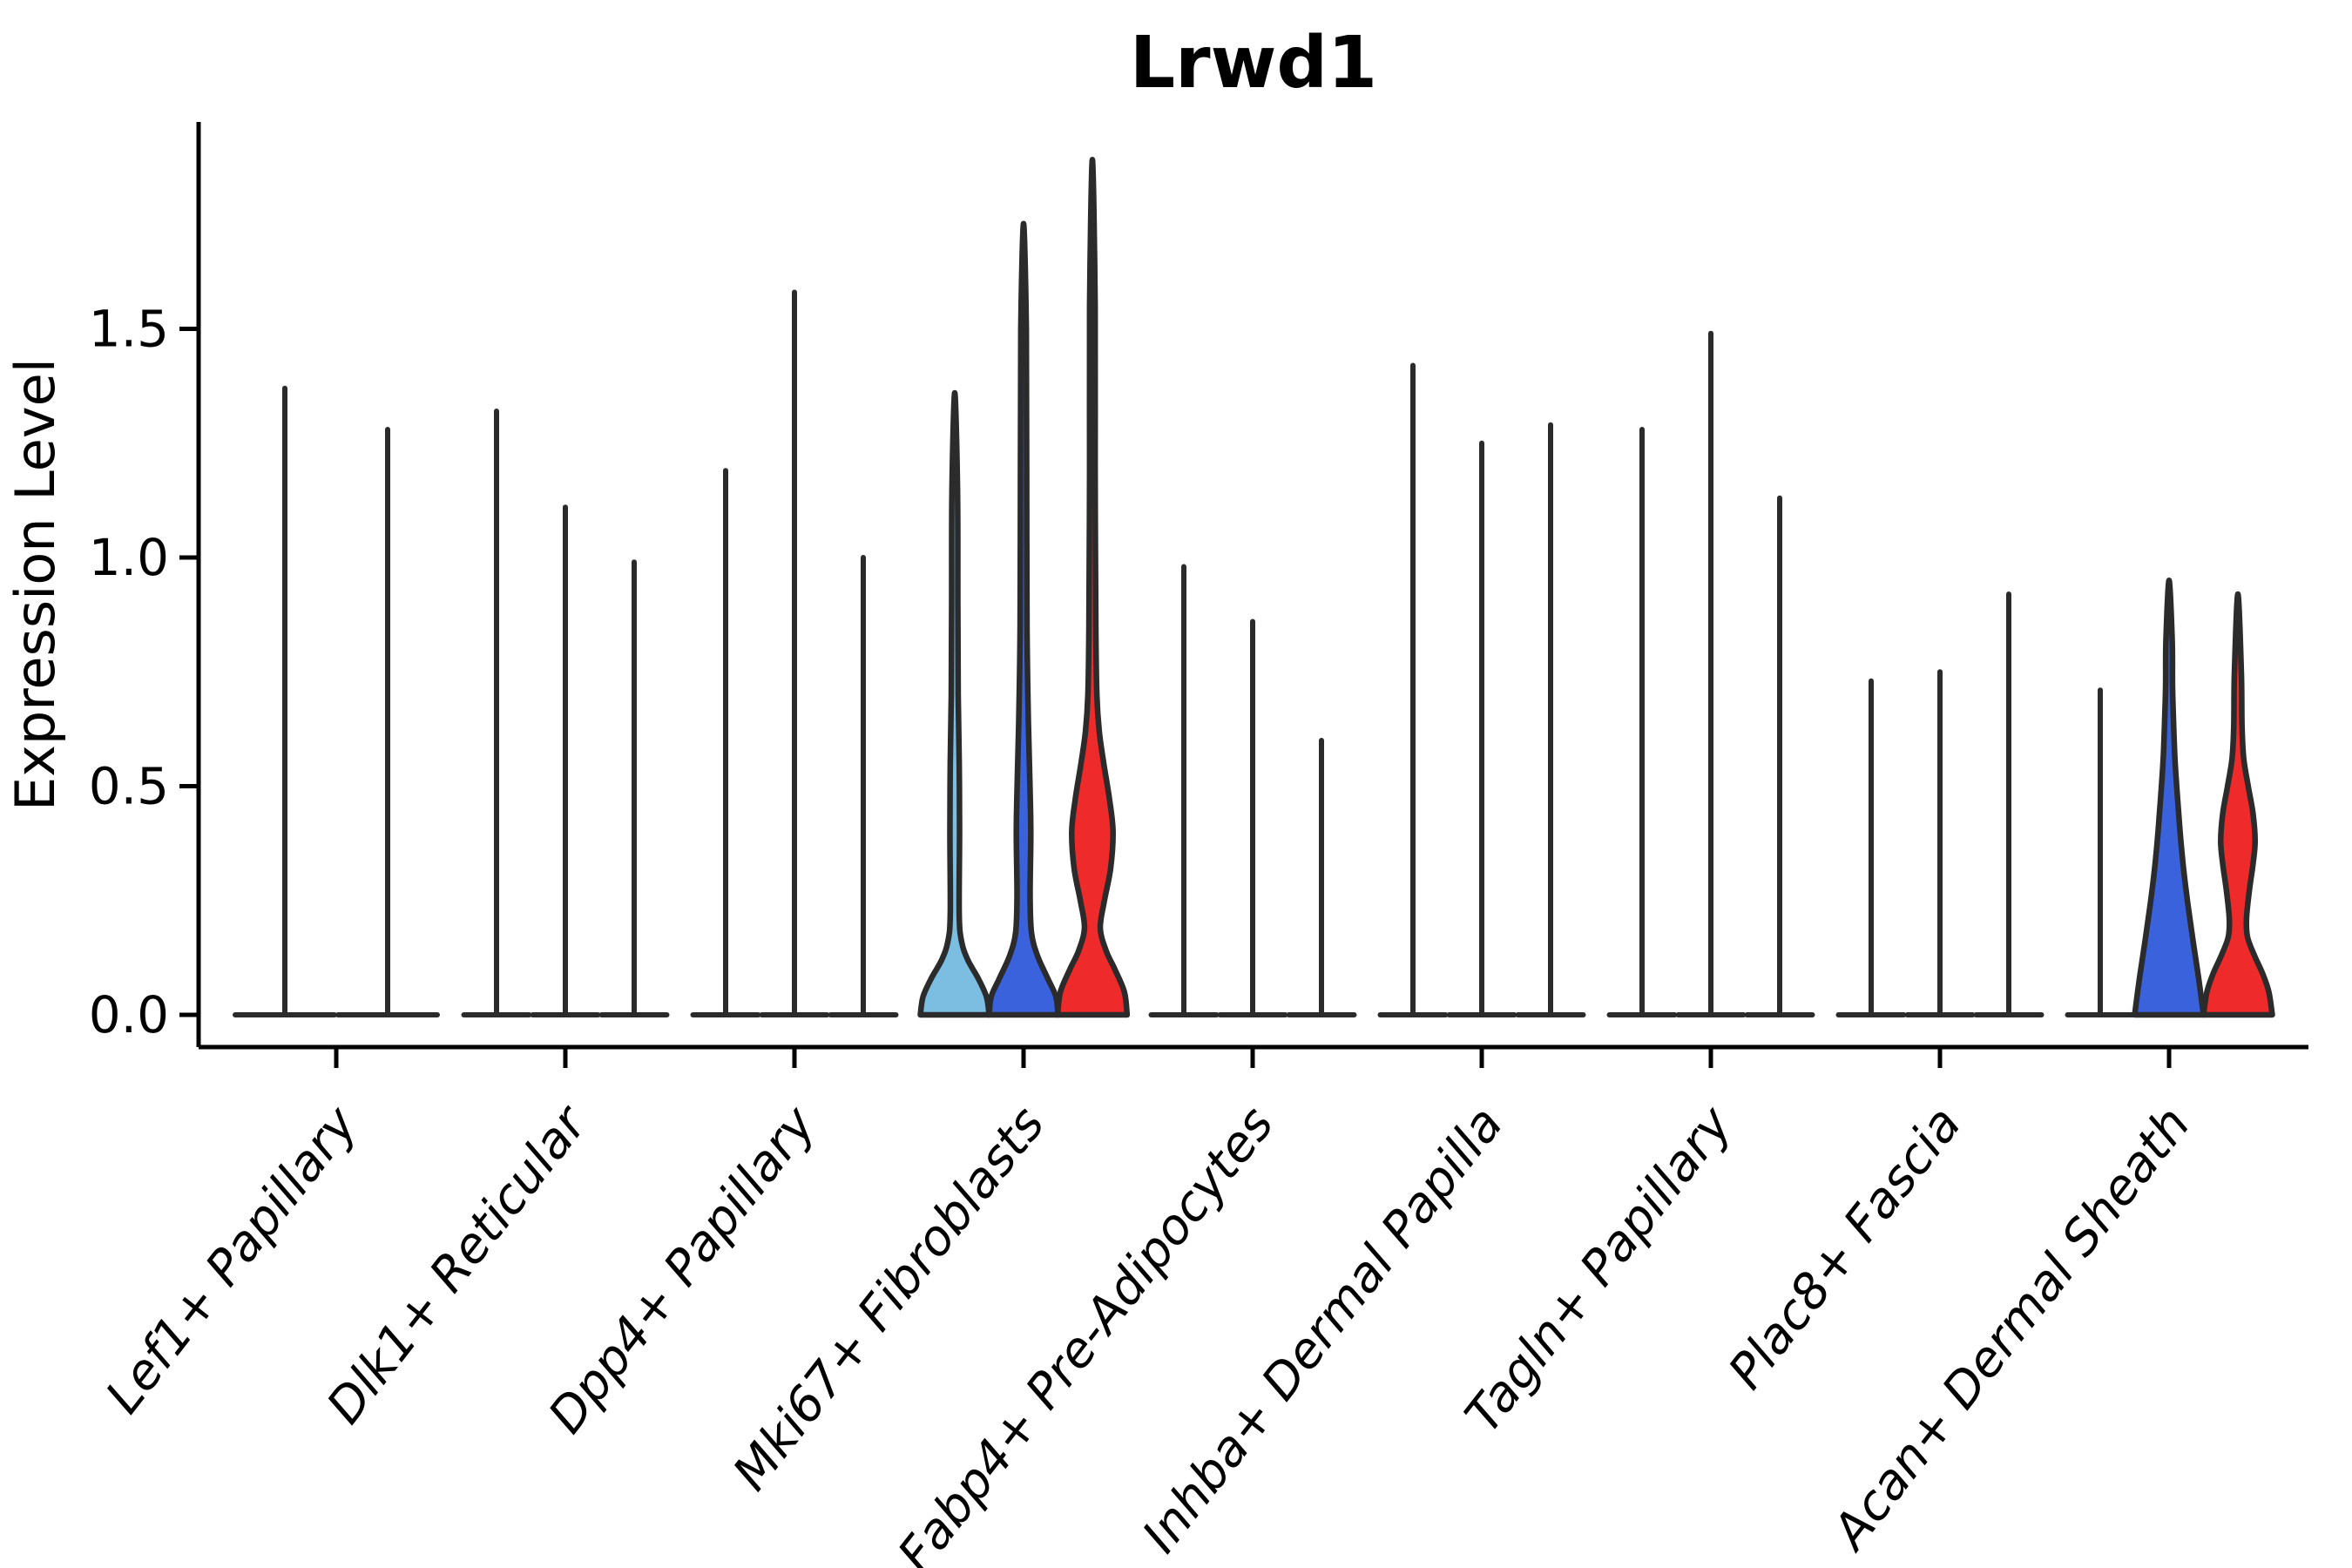  What do you see at coordinates (1024, 619) in the screenshot?
I see `violin-body-mki67-fibroblasts-blue` at bounding box center [1024, 619].